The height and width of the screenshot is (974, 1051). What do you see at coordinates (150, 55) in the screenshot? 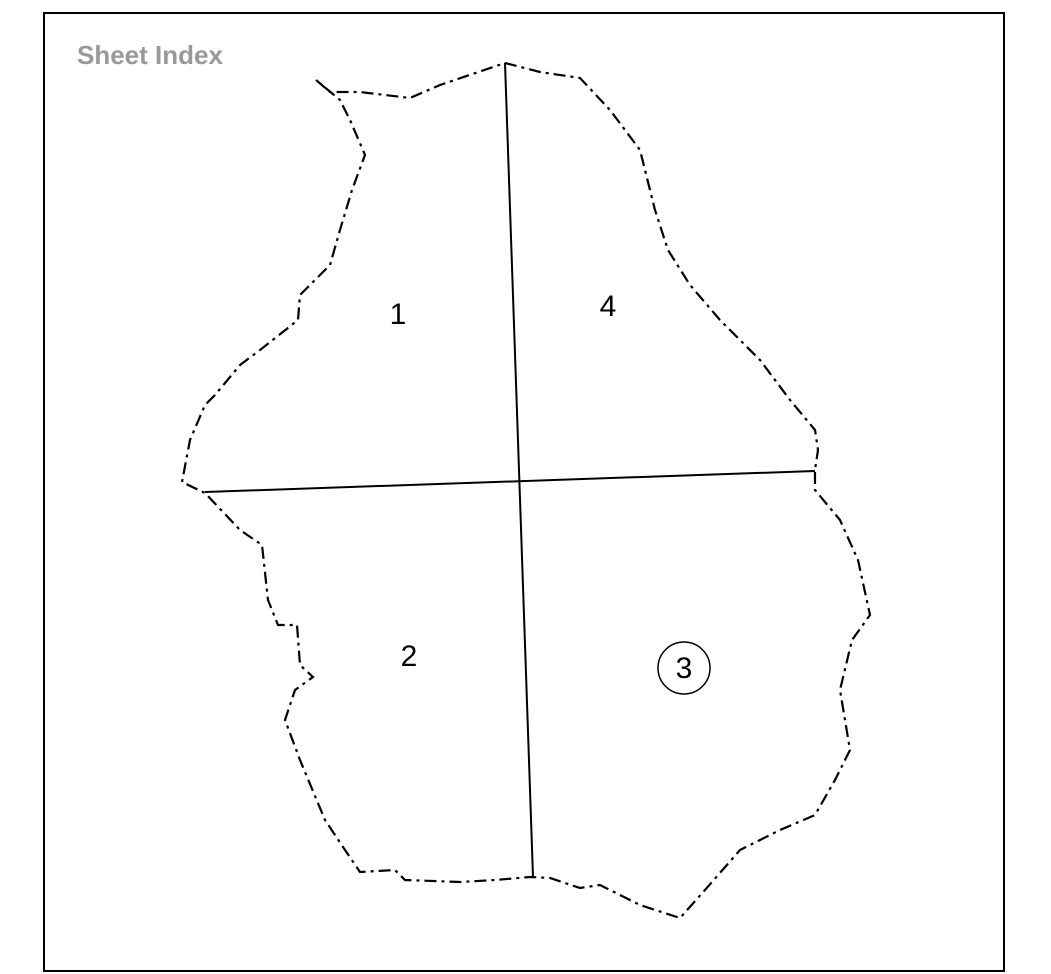
I see `title: Sheet Index` at bounding box center [150, 55].